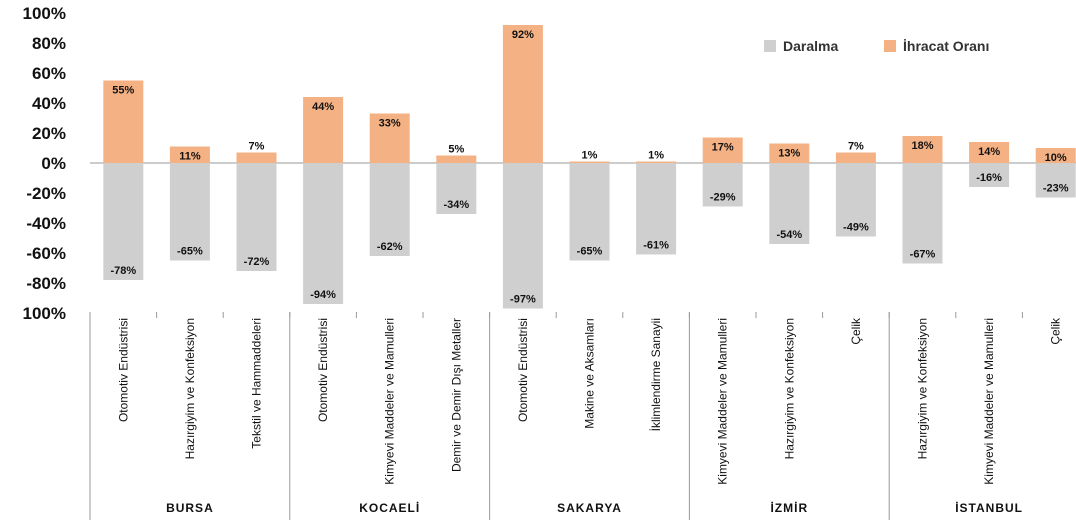 The image size is (1076, 522). I want to click on data-label-daralma: -72%, so click(257, 262).